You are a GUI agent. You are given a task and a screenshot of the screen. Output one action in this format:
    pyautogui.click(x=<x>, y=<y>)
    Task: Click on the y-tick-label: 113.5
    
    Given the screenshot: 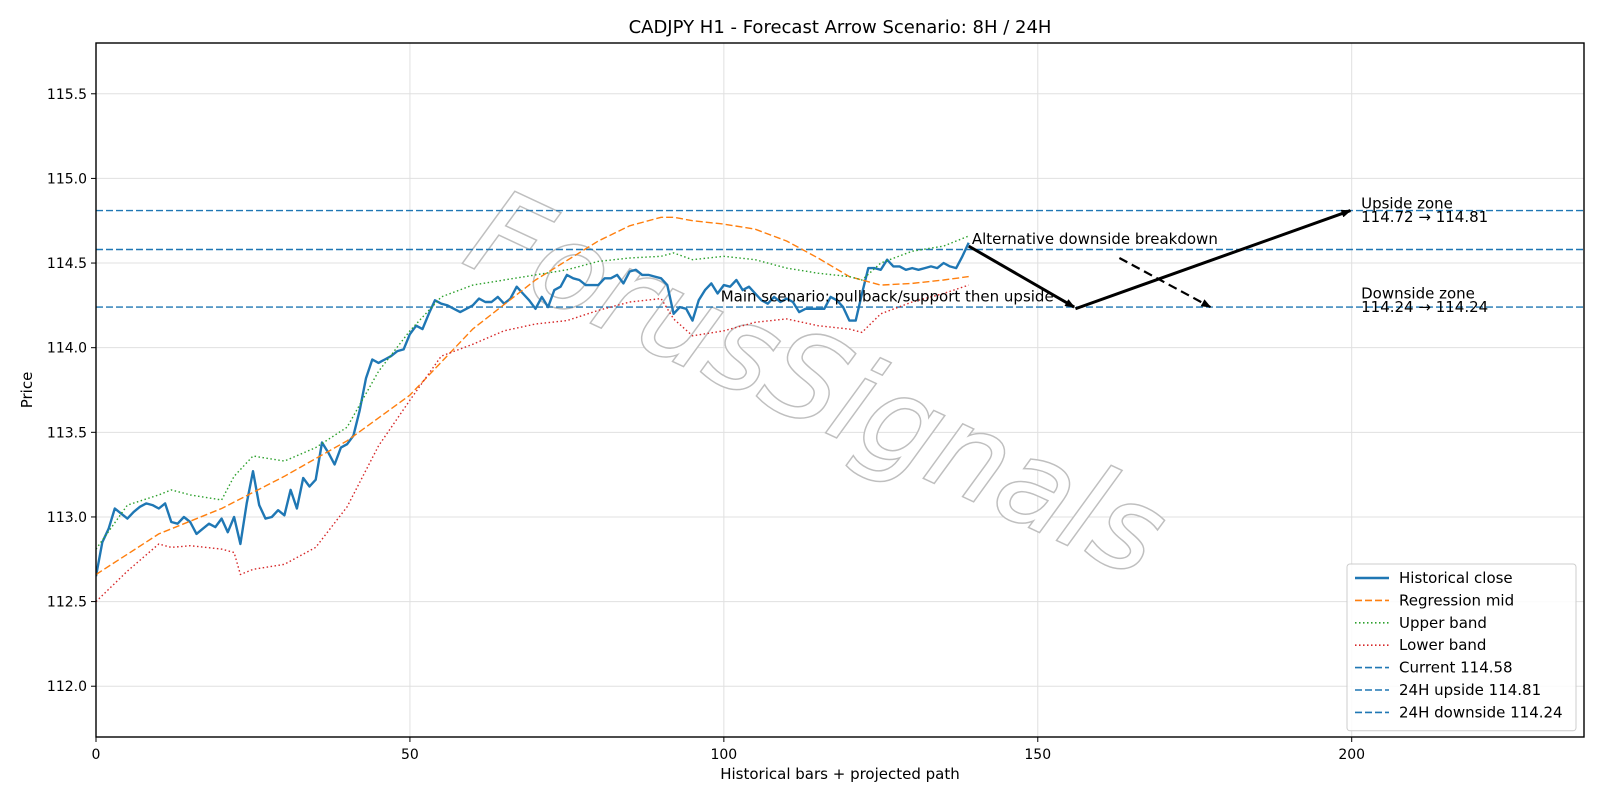 What is the action you would take?
    pyautogui.click(x=67, y=433)
    